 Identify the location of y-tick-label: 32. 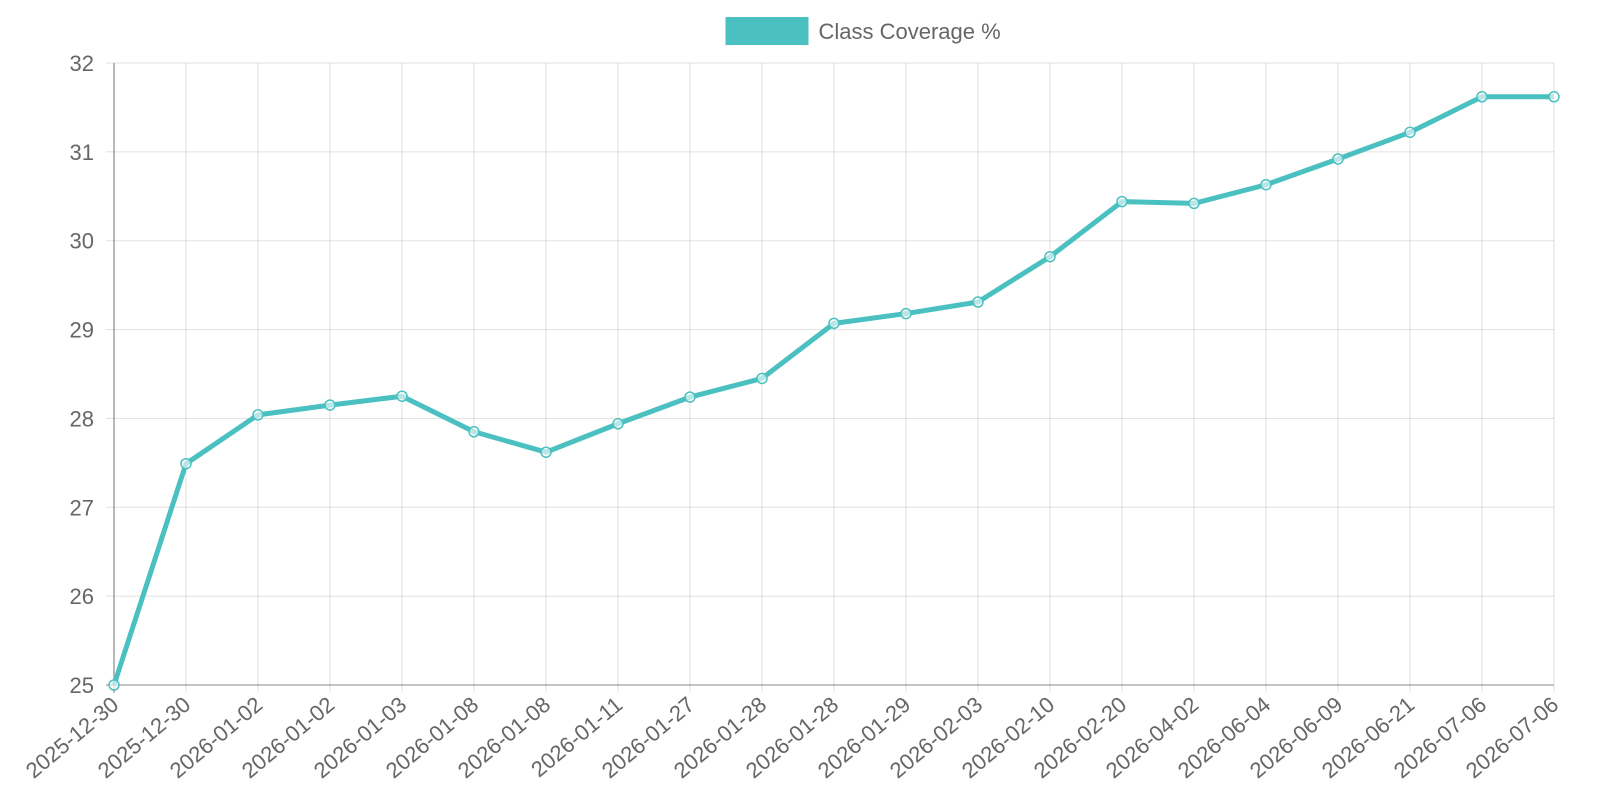
(82, 63).